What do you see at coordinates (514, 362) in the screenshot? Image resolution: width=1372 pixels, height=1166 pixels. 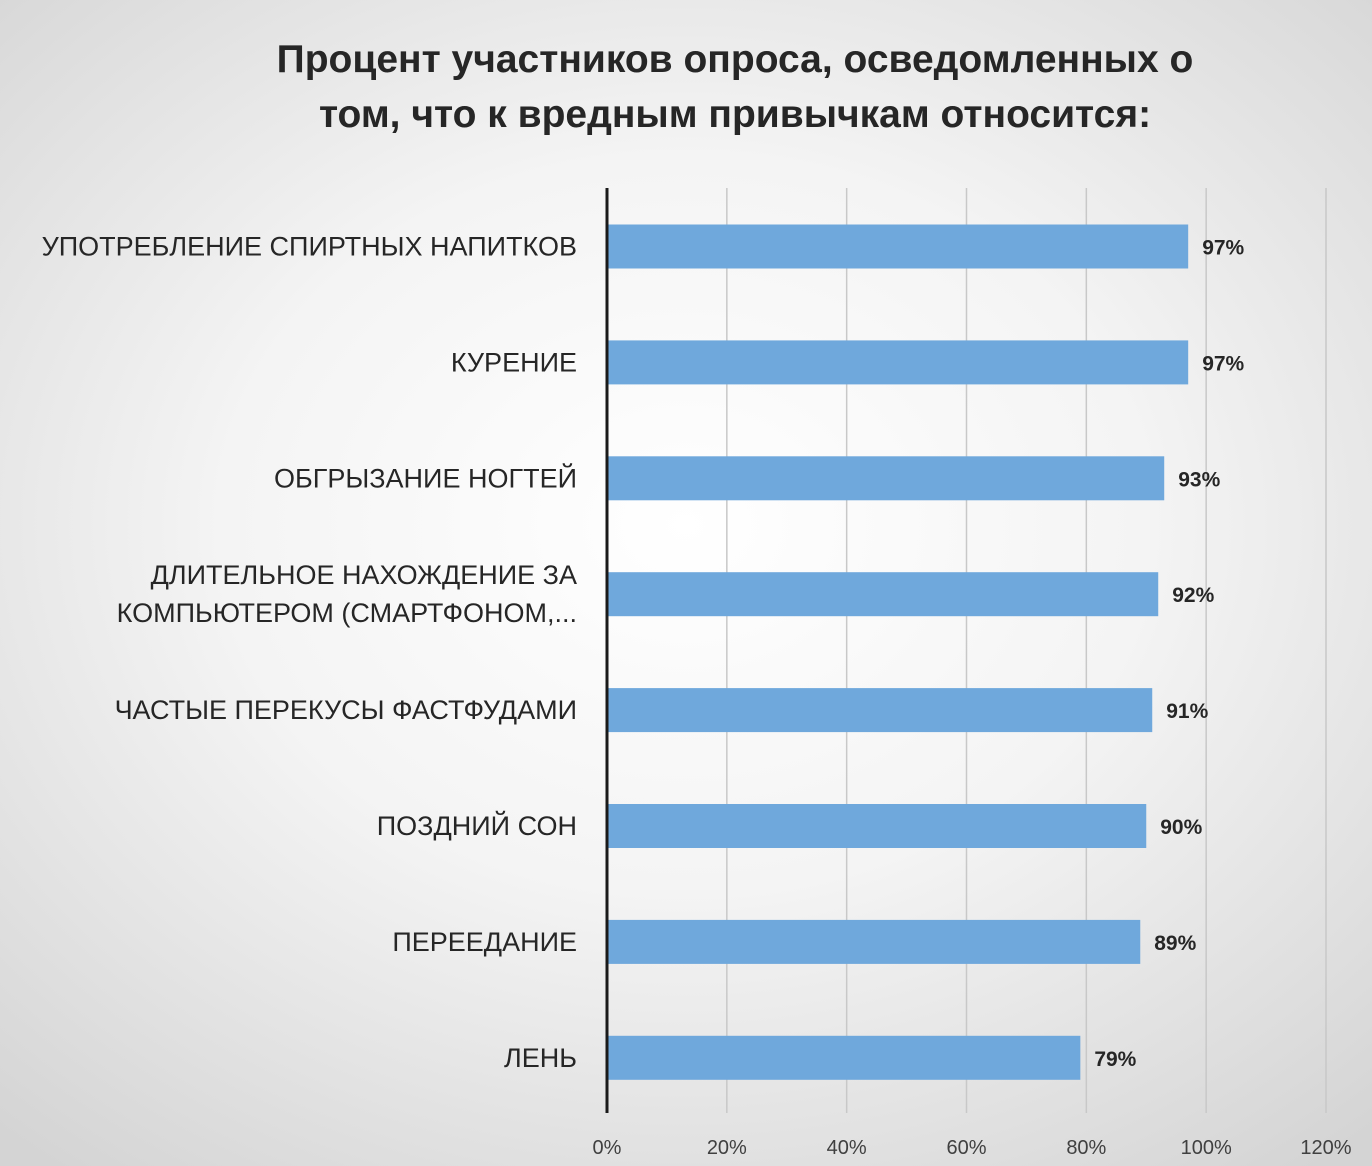 I see `category-label: КУРЕНИЕ` at bounding box center [514, 362].